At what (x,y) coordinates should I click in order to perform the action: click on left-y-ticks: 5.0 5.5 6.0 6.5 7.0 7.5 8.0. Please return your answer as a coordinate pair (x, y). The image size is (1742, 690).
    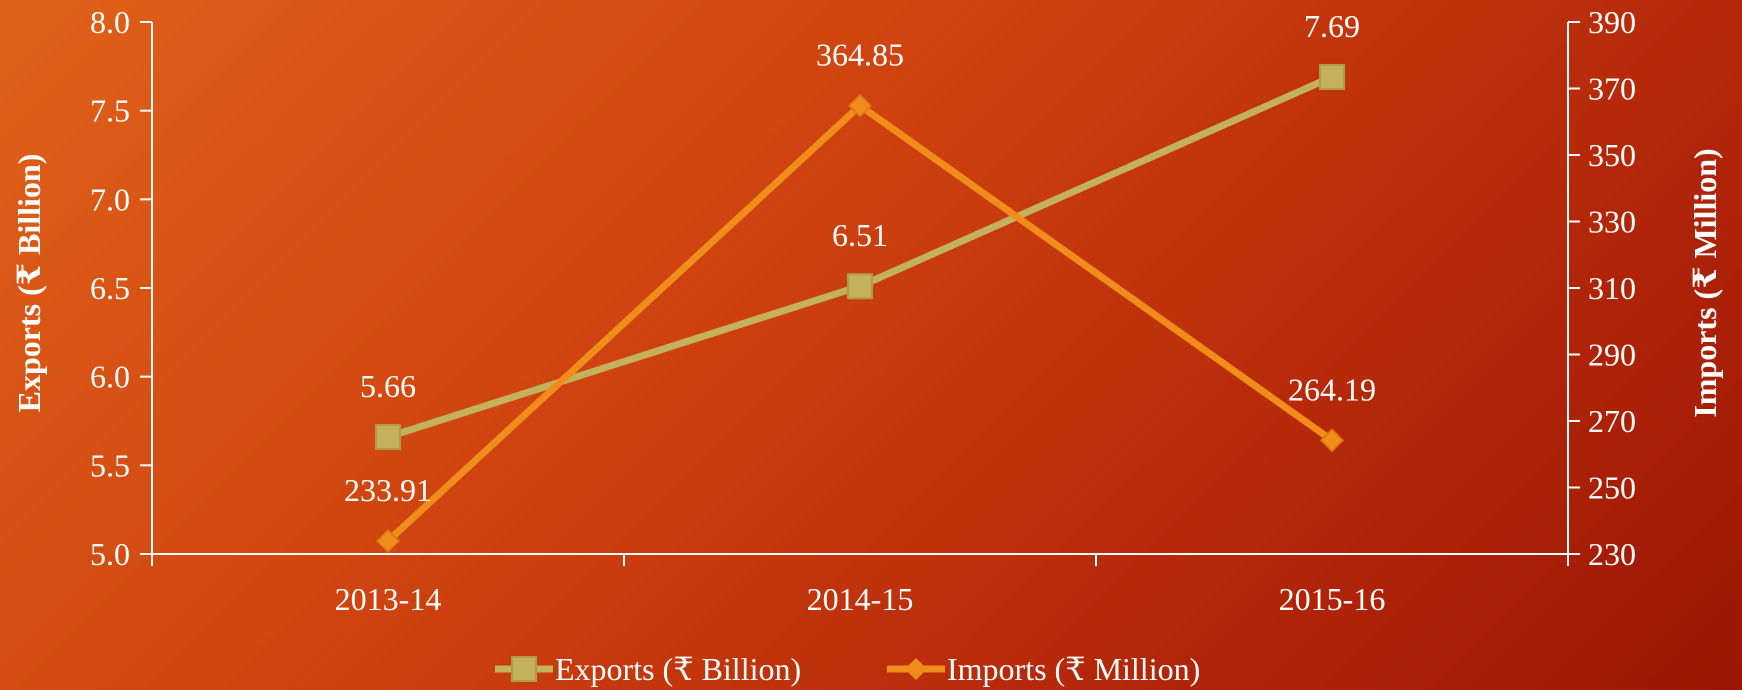
    Looking at the image, I should click on (121, 288).